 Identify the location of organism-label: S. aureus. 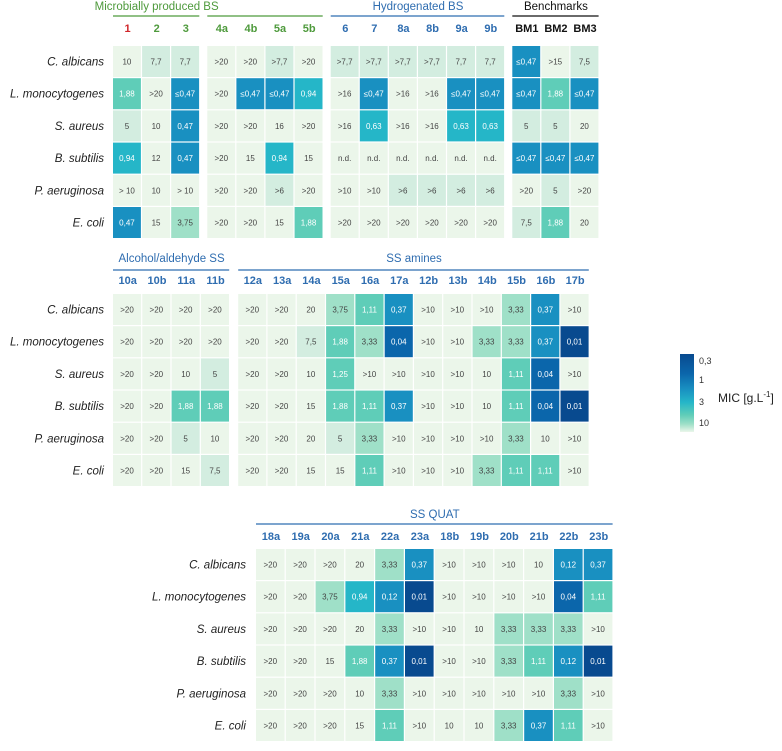
(221, 630).